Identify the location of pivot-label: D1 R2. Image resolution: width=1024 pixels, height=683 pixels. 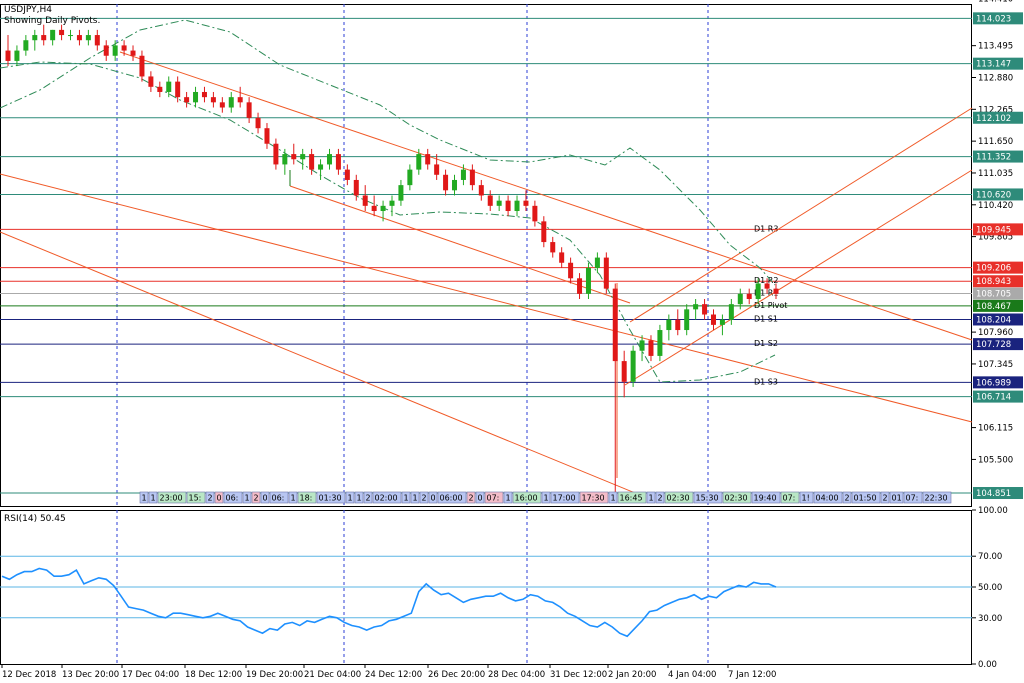
(766, 280).